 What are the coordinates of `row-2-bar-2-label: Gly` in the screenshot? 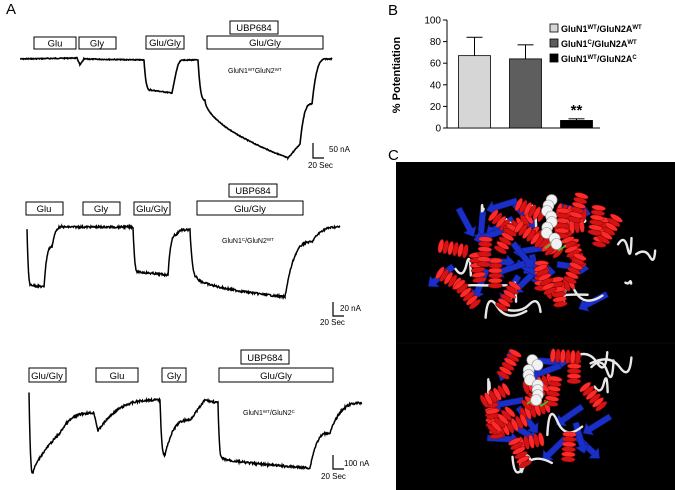 It's located at (101, 209).